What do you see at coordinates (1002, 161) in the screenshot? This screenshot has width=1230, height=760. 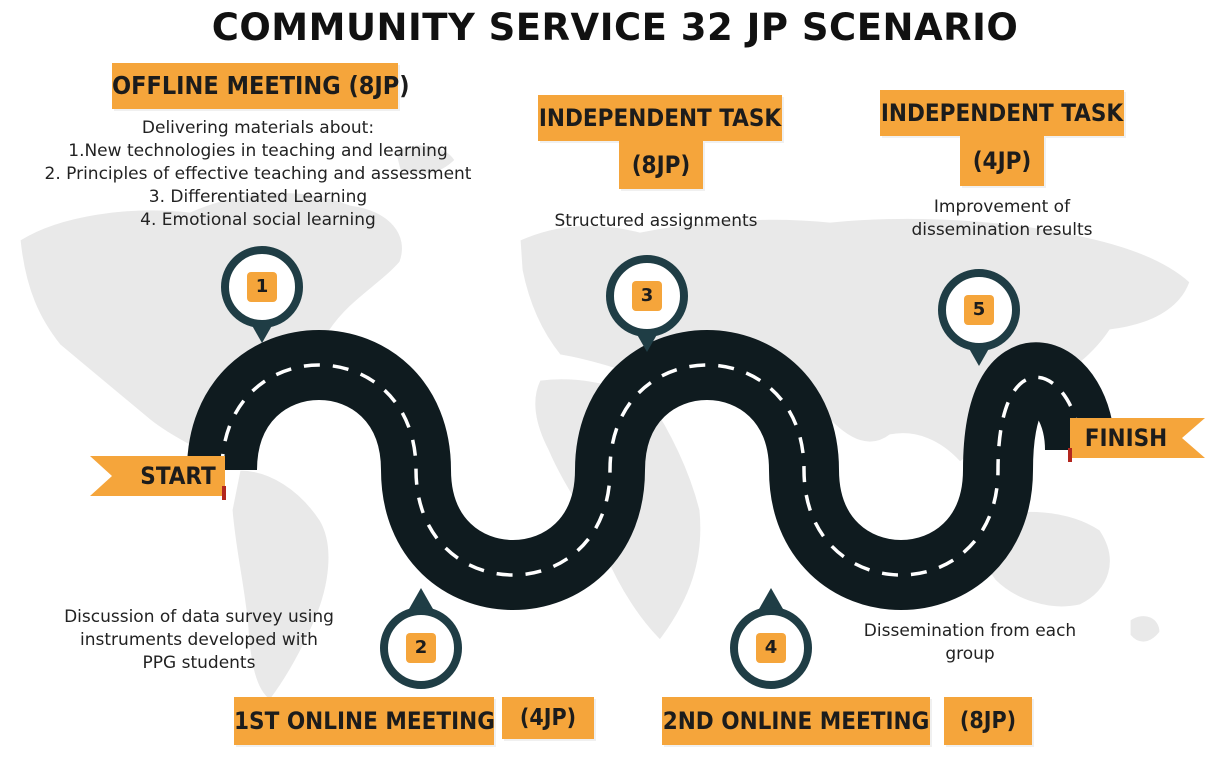 I see `step-5-hours: (4JP)` at bounding box center [1002, 161].